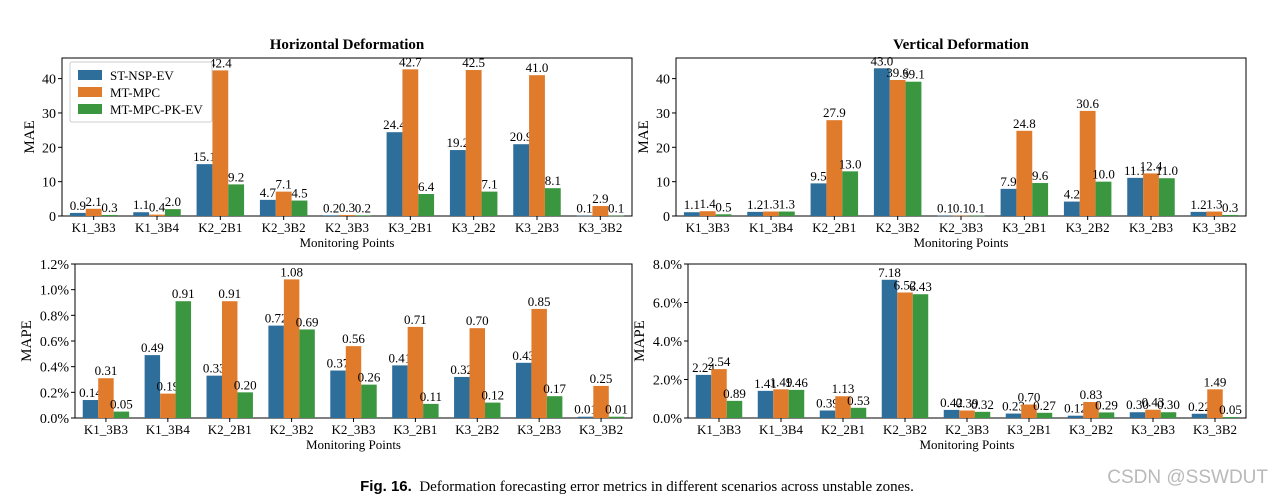 Image resolution: width=1274 pixels, height=502 pixels. What do you see at coordinates (157, 207) in the screenshot?
I see `bar-value-label: 0.4` at bounding box center [157, 207].